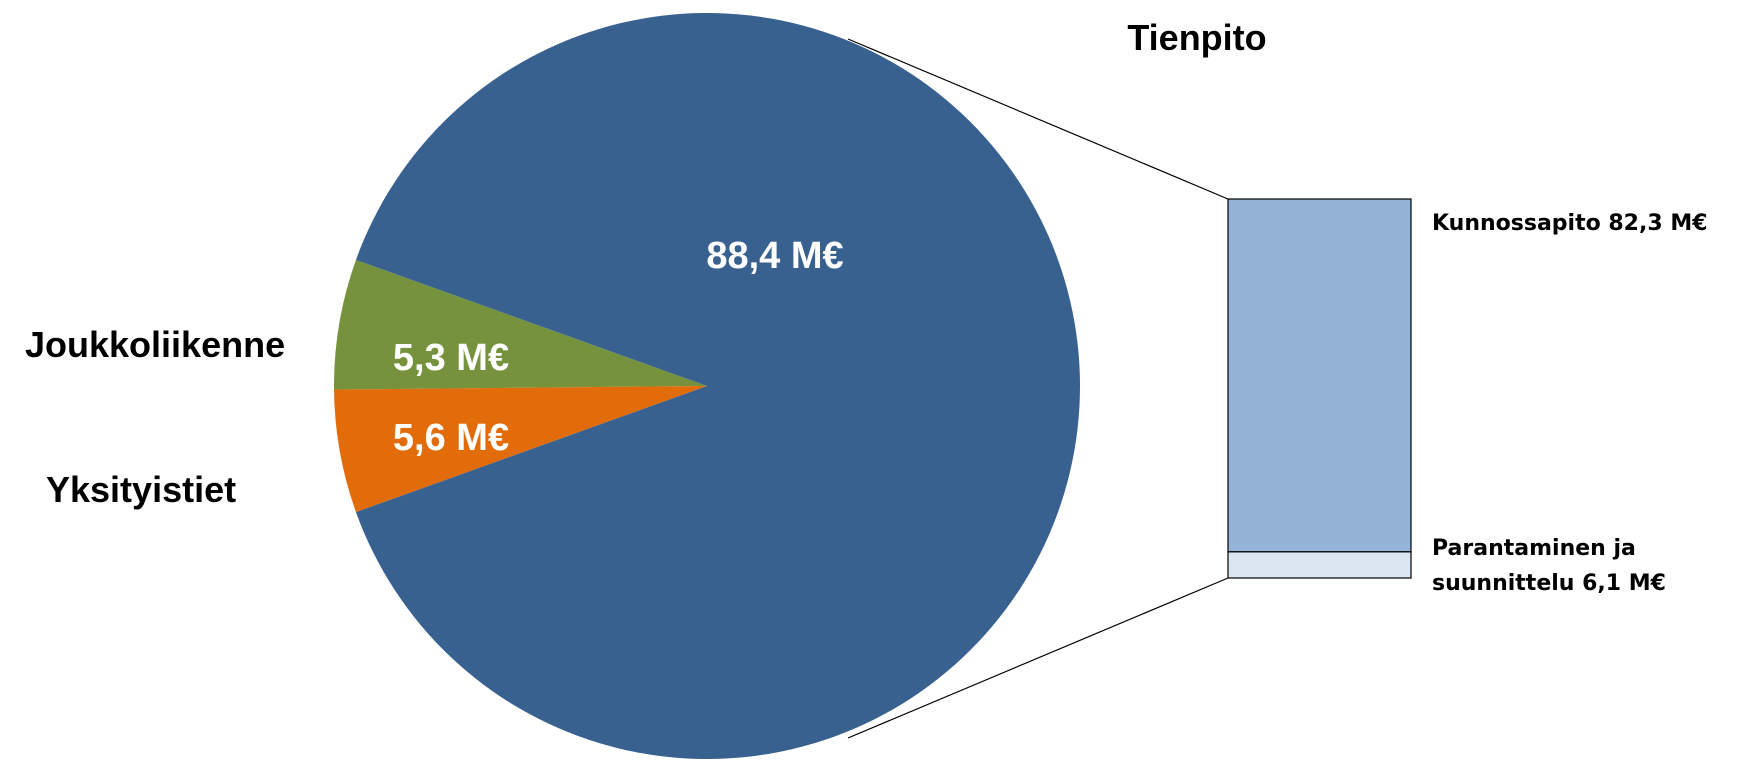 The width and height of the screenshot is (1747, 766). Describe the element at coordinates (1319, 375) in the screenshot. I see `bar-segment-kunnossapito` at that location.